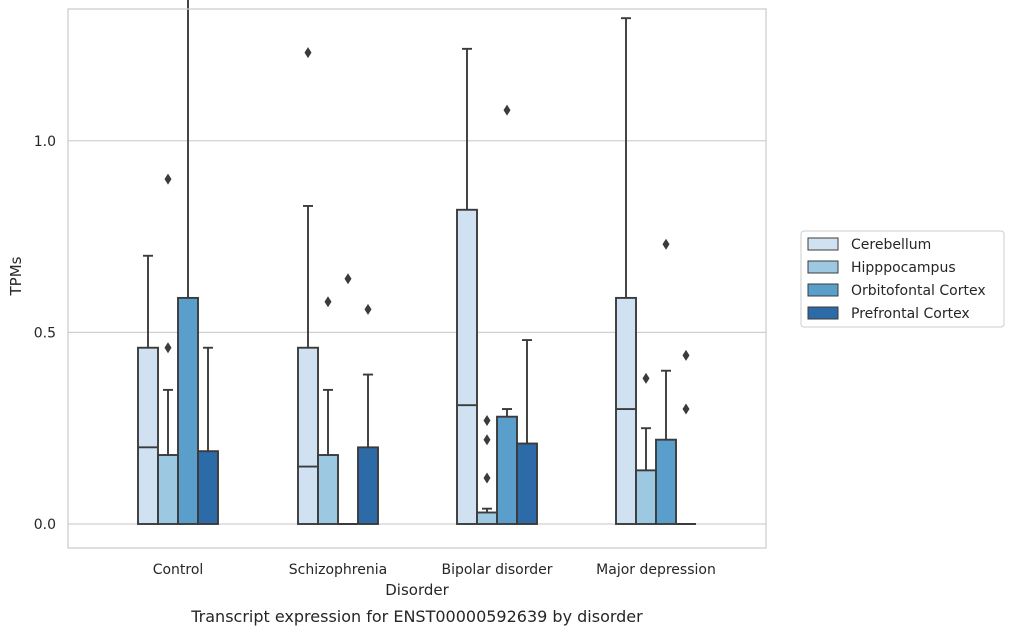 This screenshot has width=1014, height=634. What do you see at coordinates (45, 525) in the screenshot?
I see `y-tick-label: 0.0` at bounding box center [45, 525].